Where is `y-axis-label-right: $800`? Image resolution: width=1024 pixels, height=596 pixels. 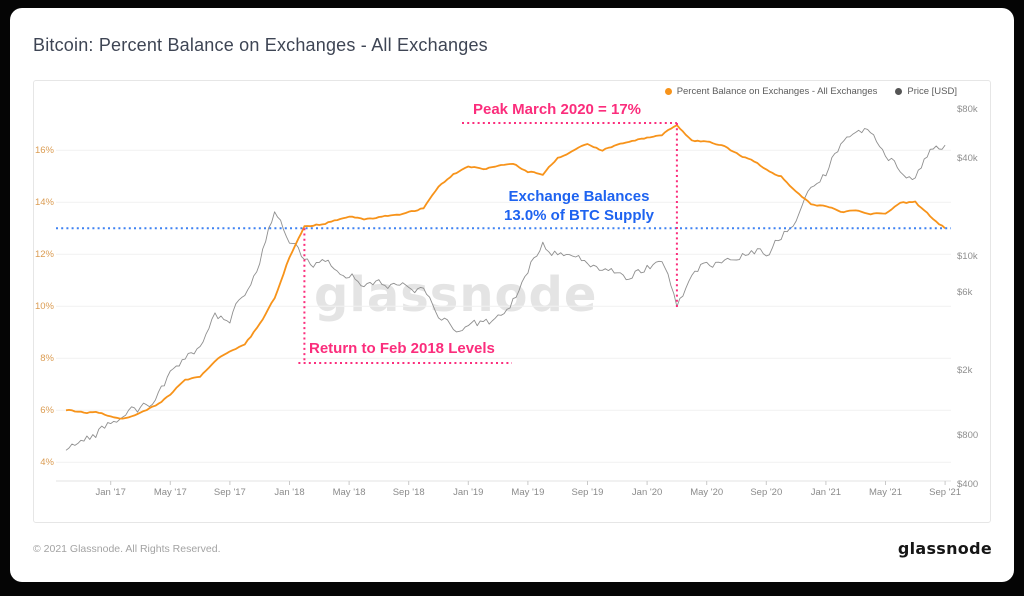 y-axis-label-right: $800 is located at coordinates (968, 435).